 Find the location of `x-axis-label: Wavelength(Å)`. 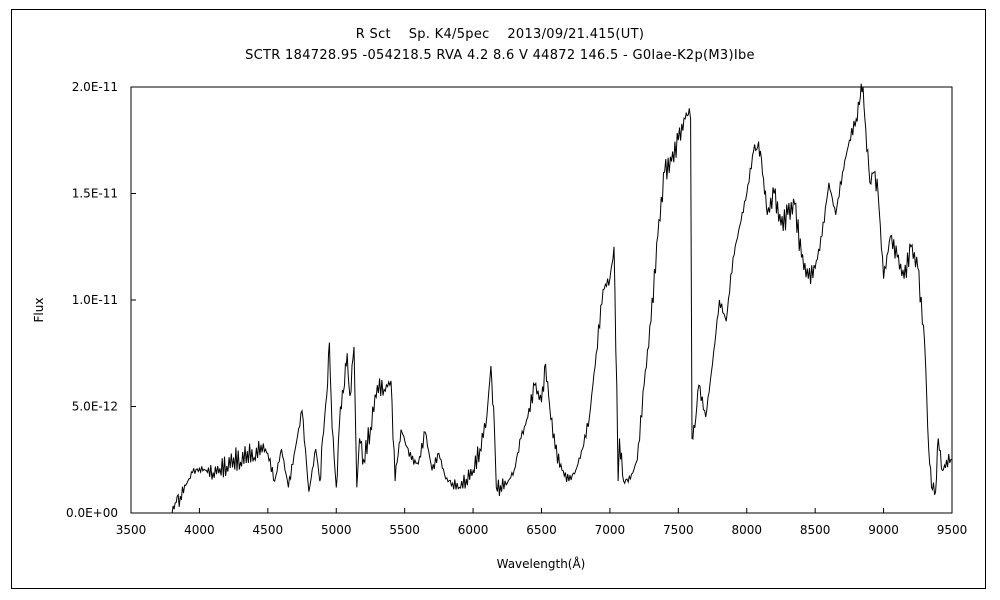

x-axis-label: Wavelength(Å) is located at coordinates (541, 563).